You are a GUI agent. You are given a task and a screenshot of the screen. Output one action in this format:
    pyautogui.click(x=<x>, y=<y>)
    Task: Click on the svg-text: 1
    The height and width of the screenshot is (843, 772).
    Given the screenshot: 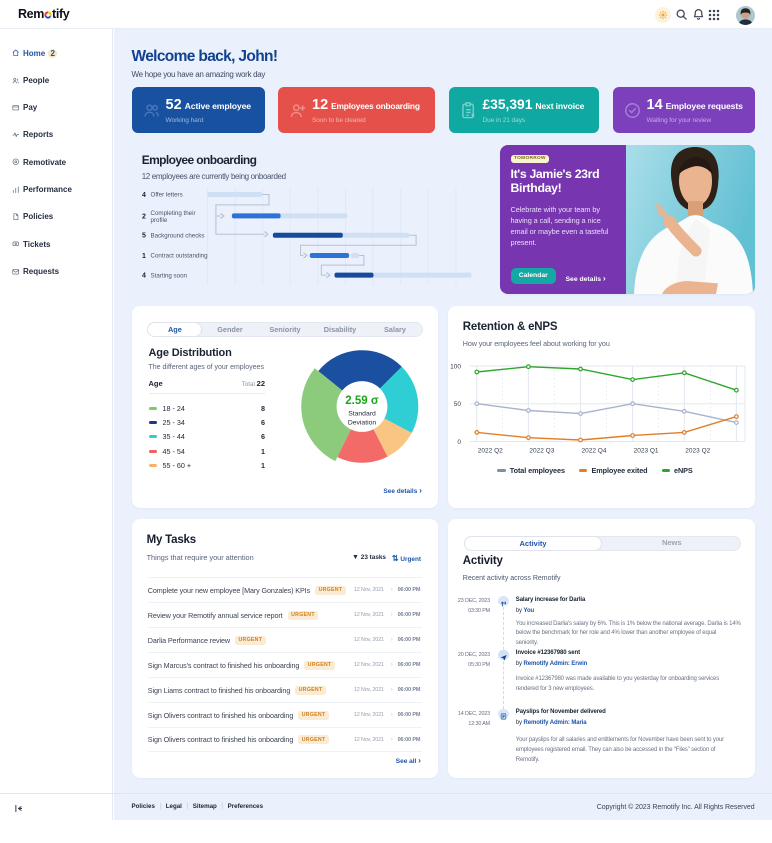 What is the action you would take?
    pyautogui.click(x=144, y=256)
    